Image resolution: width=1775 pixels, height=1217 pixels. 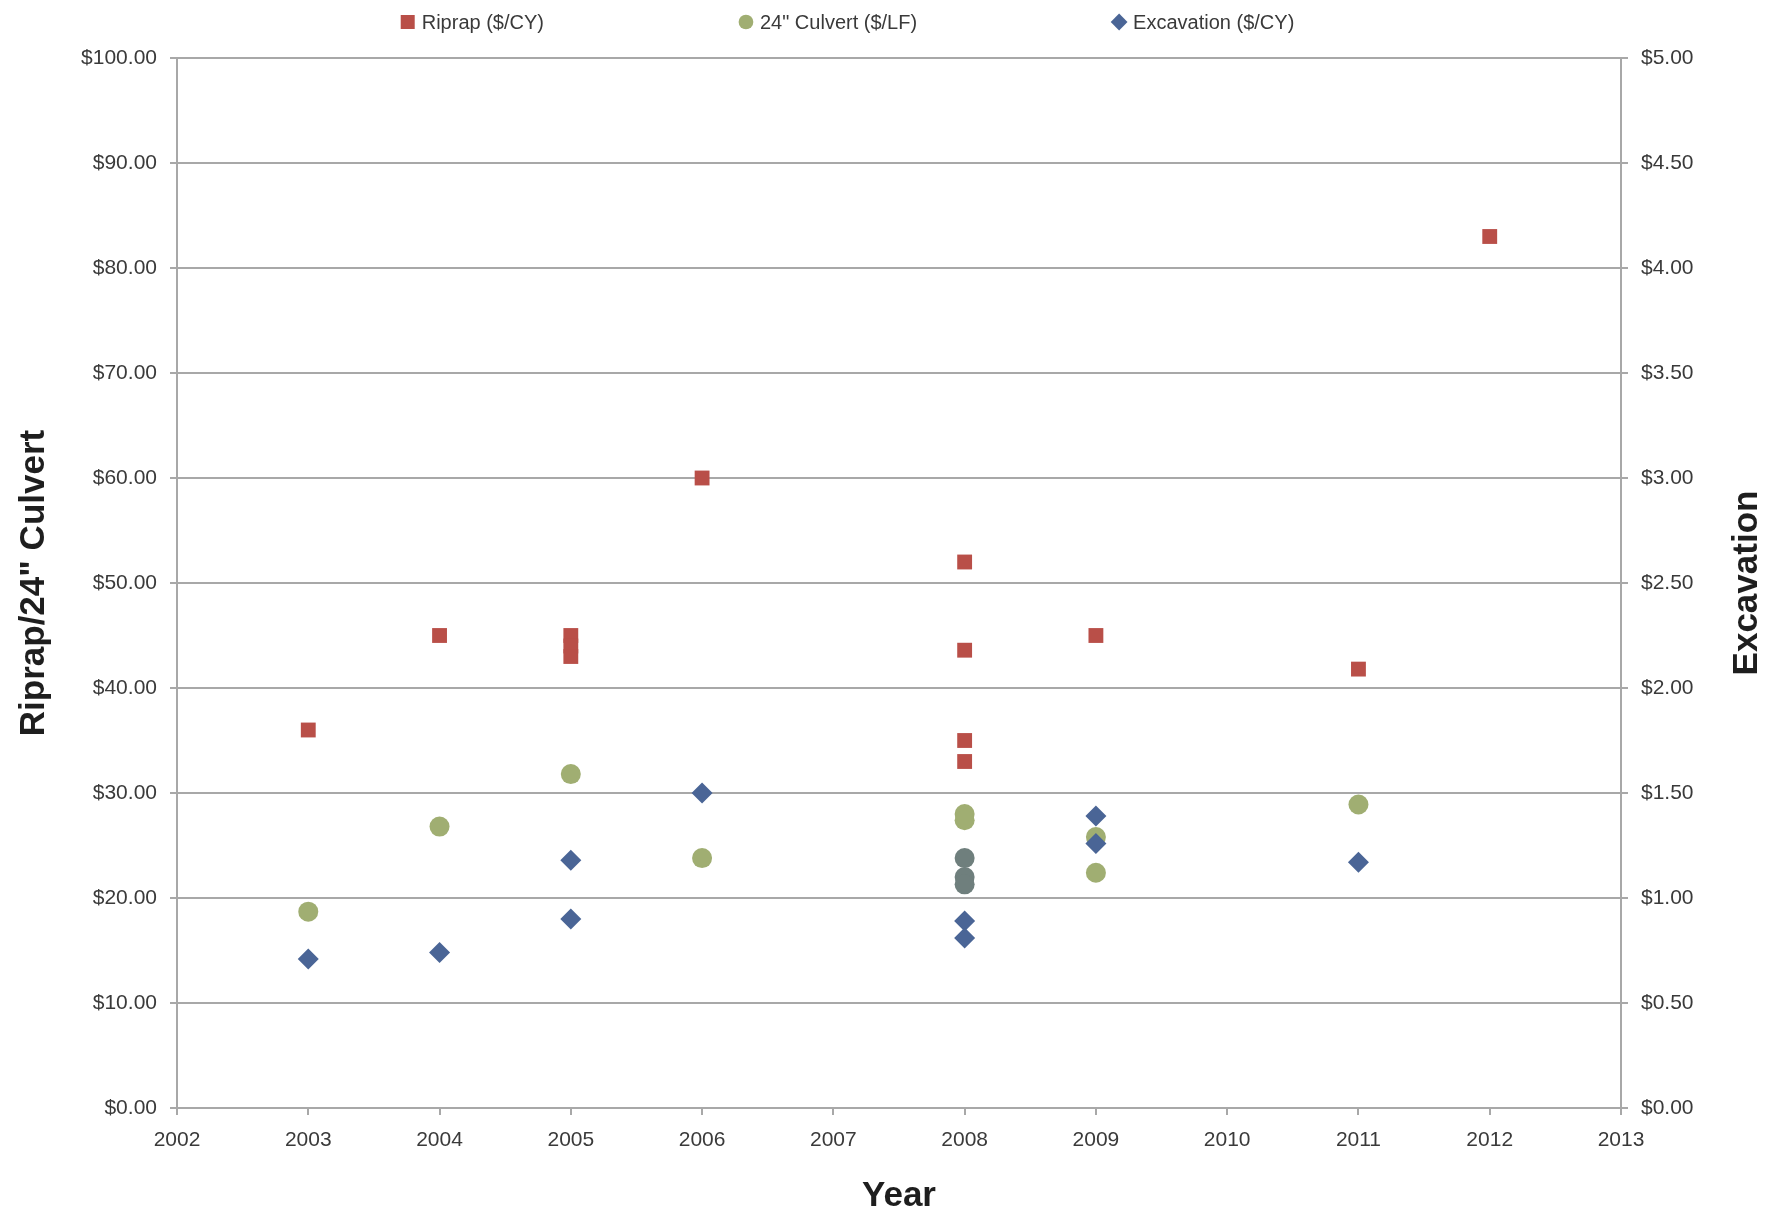 I want to click on legend-label: 24" Culvert ($/LF), so click(x=838, y=21).